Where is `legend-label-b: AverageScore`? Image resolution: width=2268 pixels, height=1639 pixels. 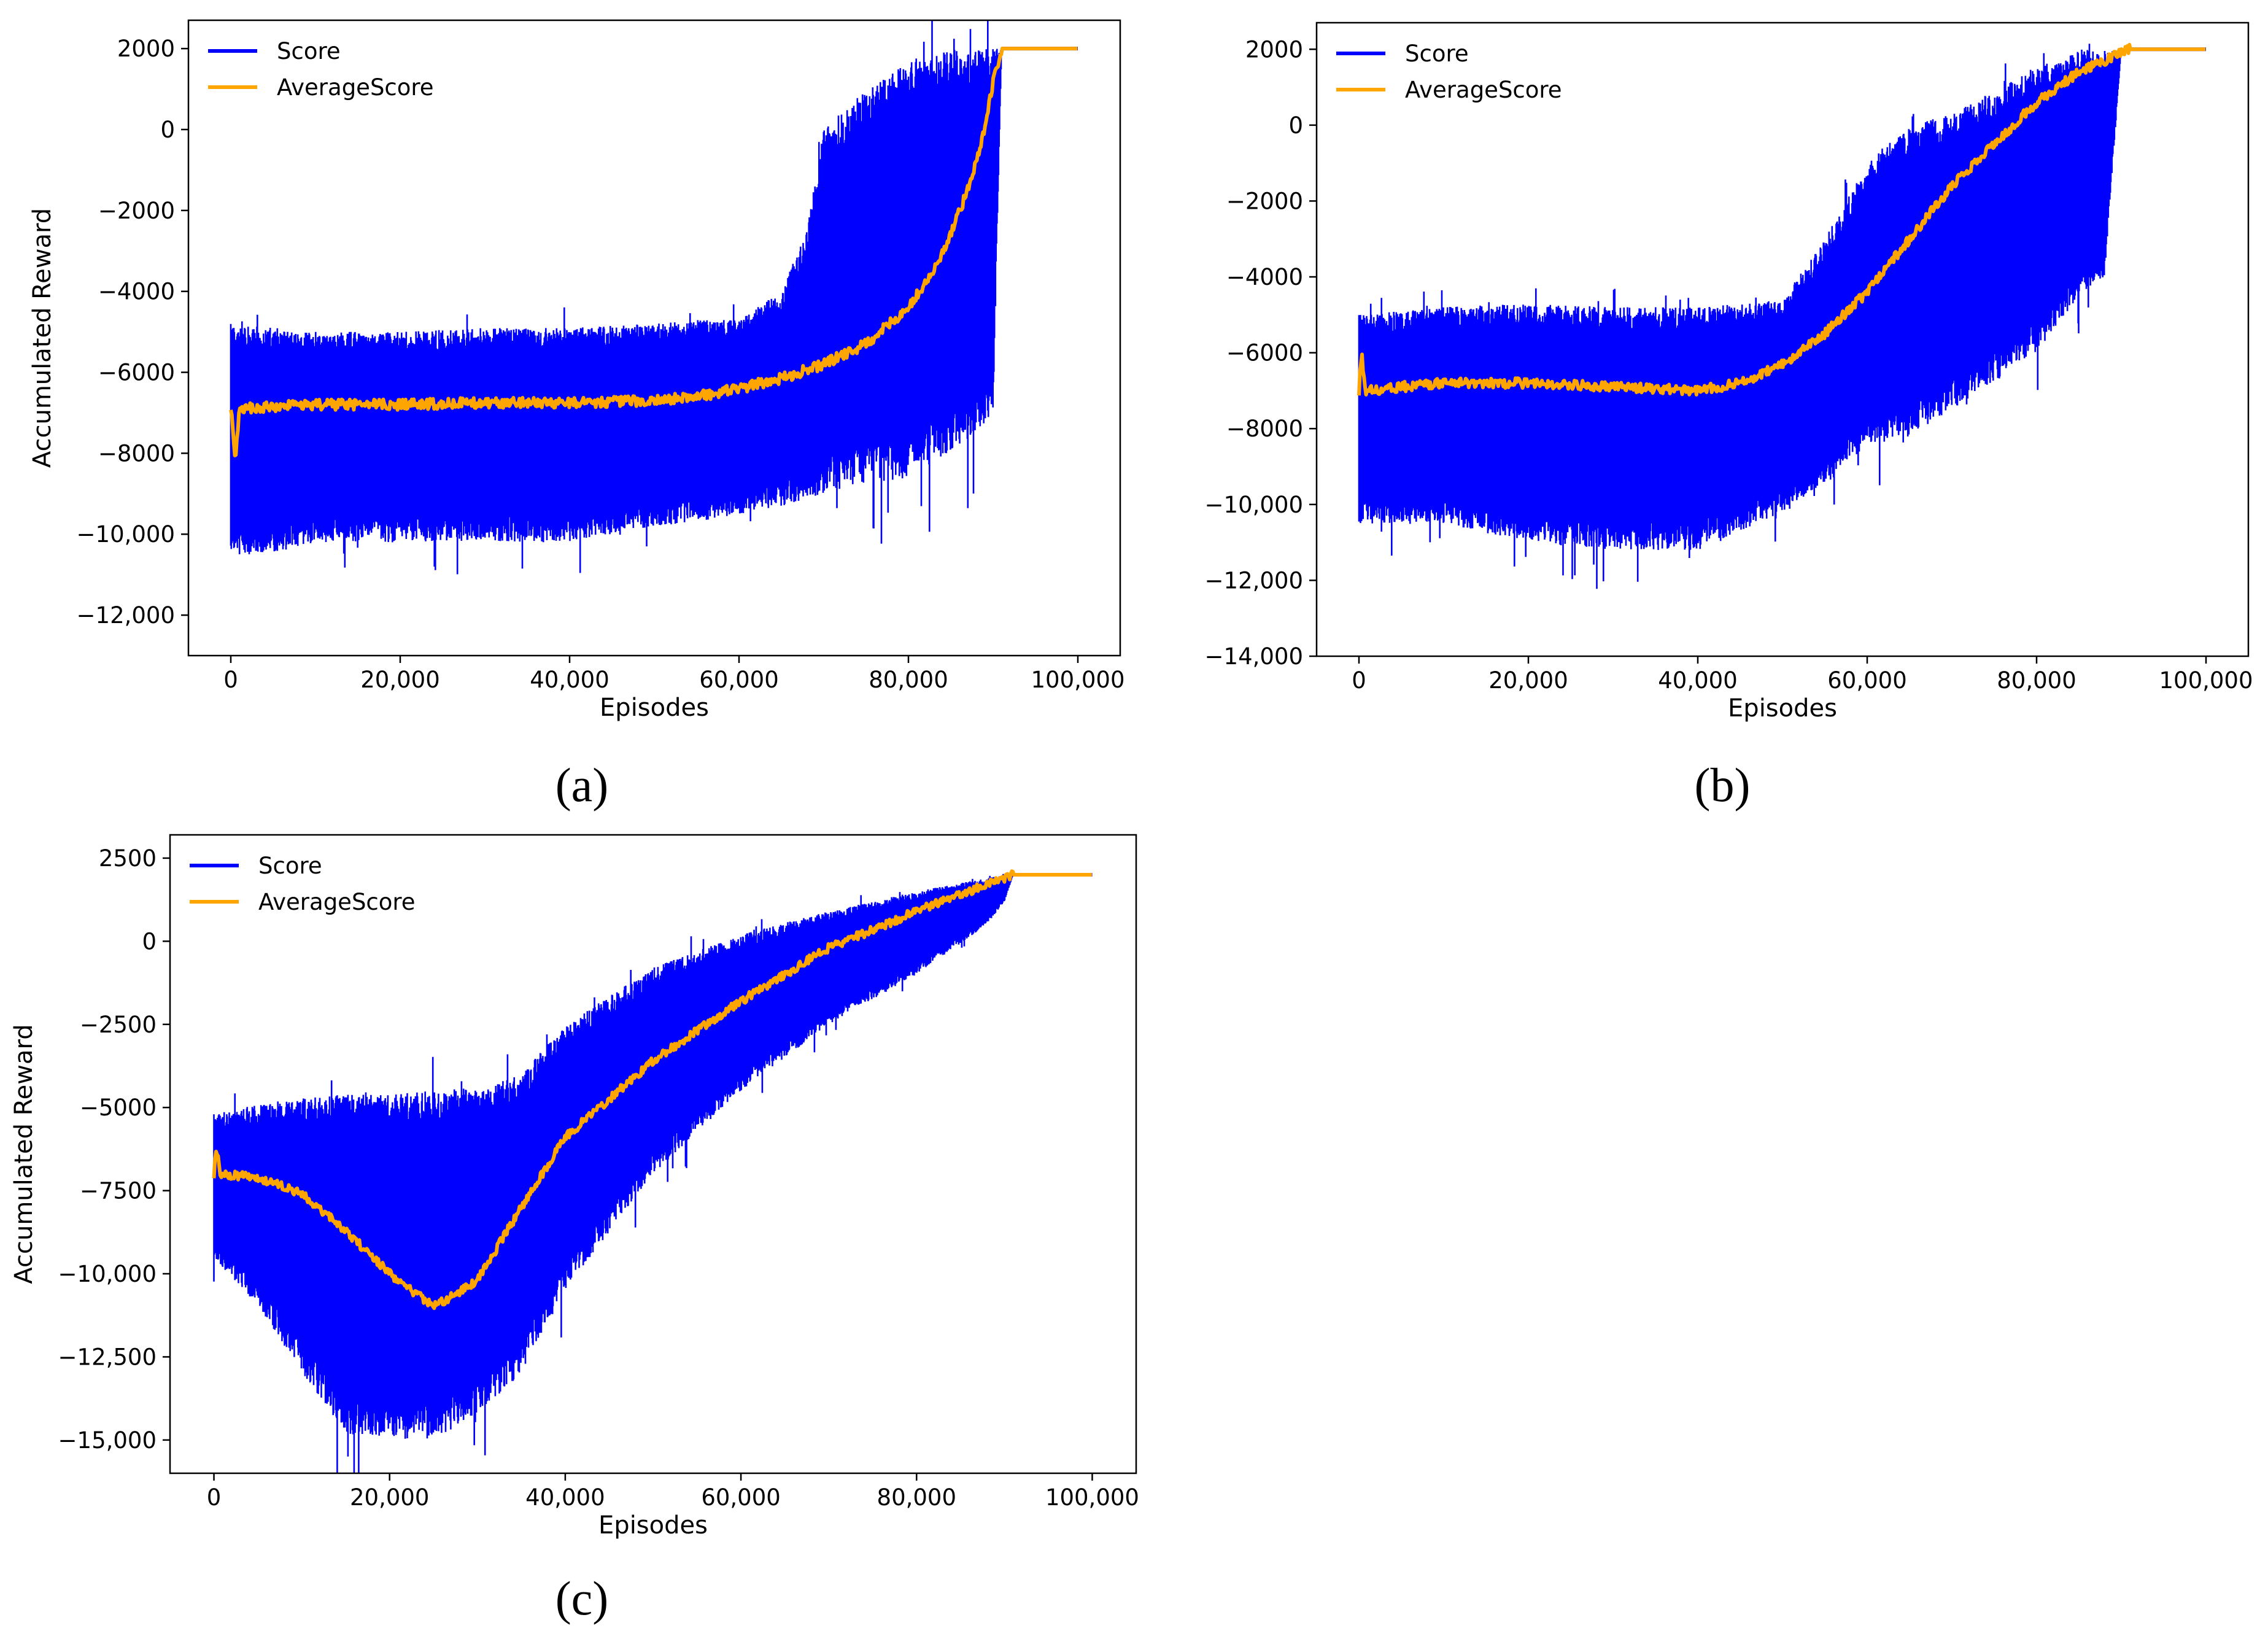 legend-label-b: AverageScore is located at coordinates (1484, 90).